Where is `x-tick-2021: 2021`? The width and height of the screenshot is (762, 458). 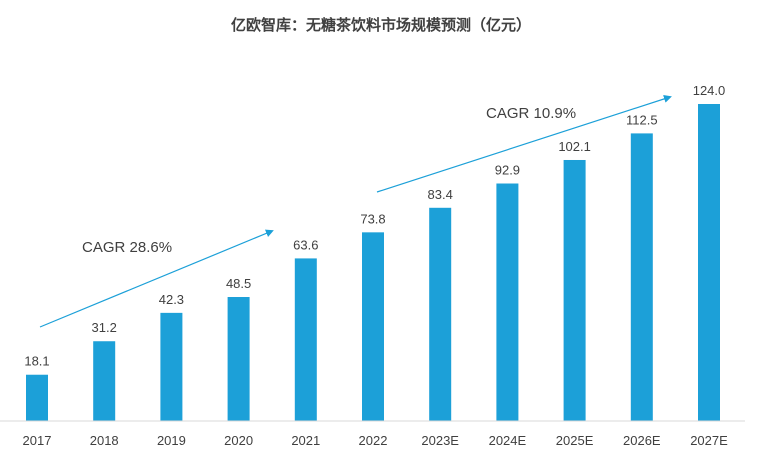
x-tick-2021: 2021 is located at coordinates (305, 440).